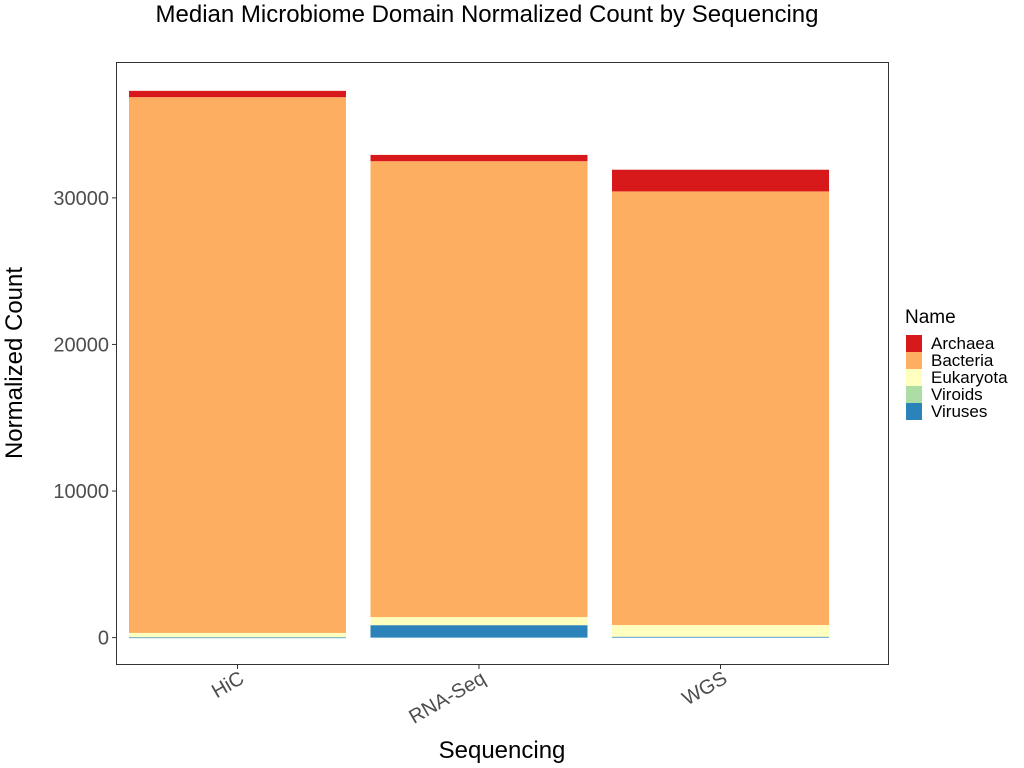 The image size is (1024, 768). Describe the element at coordinates (963, 343) in the screenshot. I see `legend-label-archaea: Archaea` at that location.